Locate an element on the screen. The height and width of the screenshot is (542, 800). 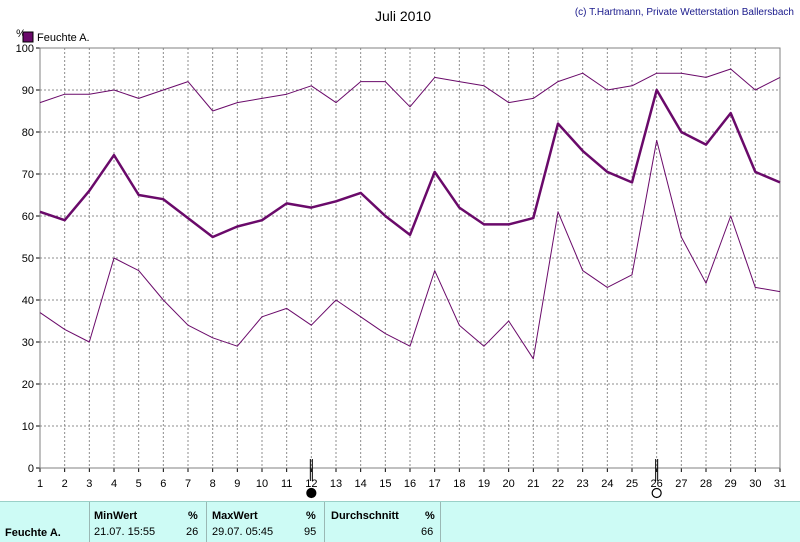
x-tick-label: 24 is located at coordinates (607, 484).